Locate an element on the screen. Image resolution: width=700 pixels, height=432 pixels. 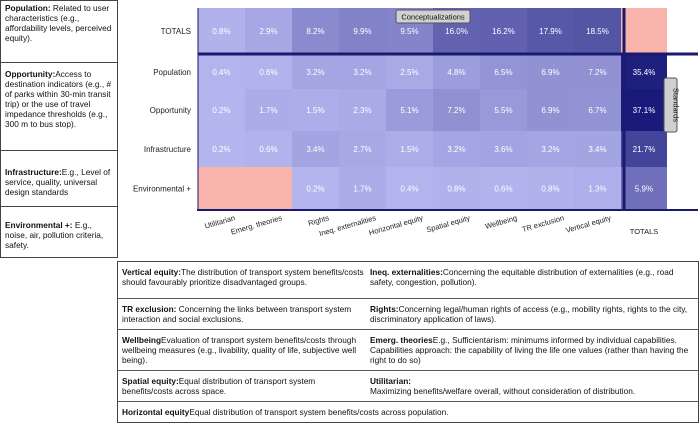
standards-tag: Standards is located at coordinates (672, 105).